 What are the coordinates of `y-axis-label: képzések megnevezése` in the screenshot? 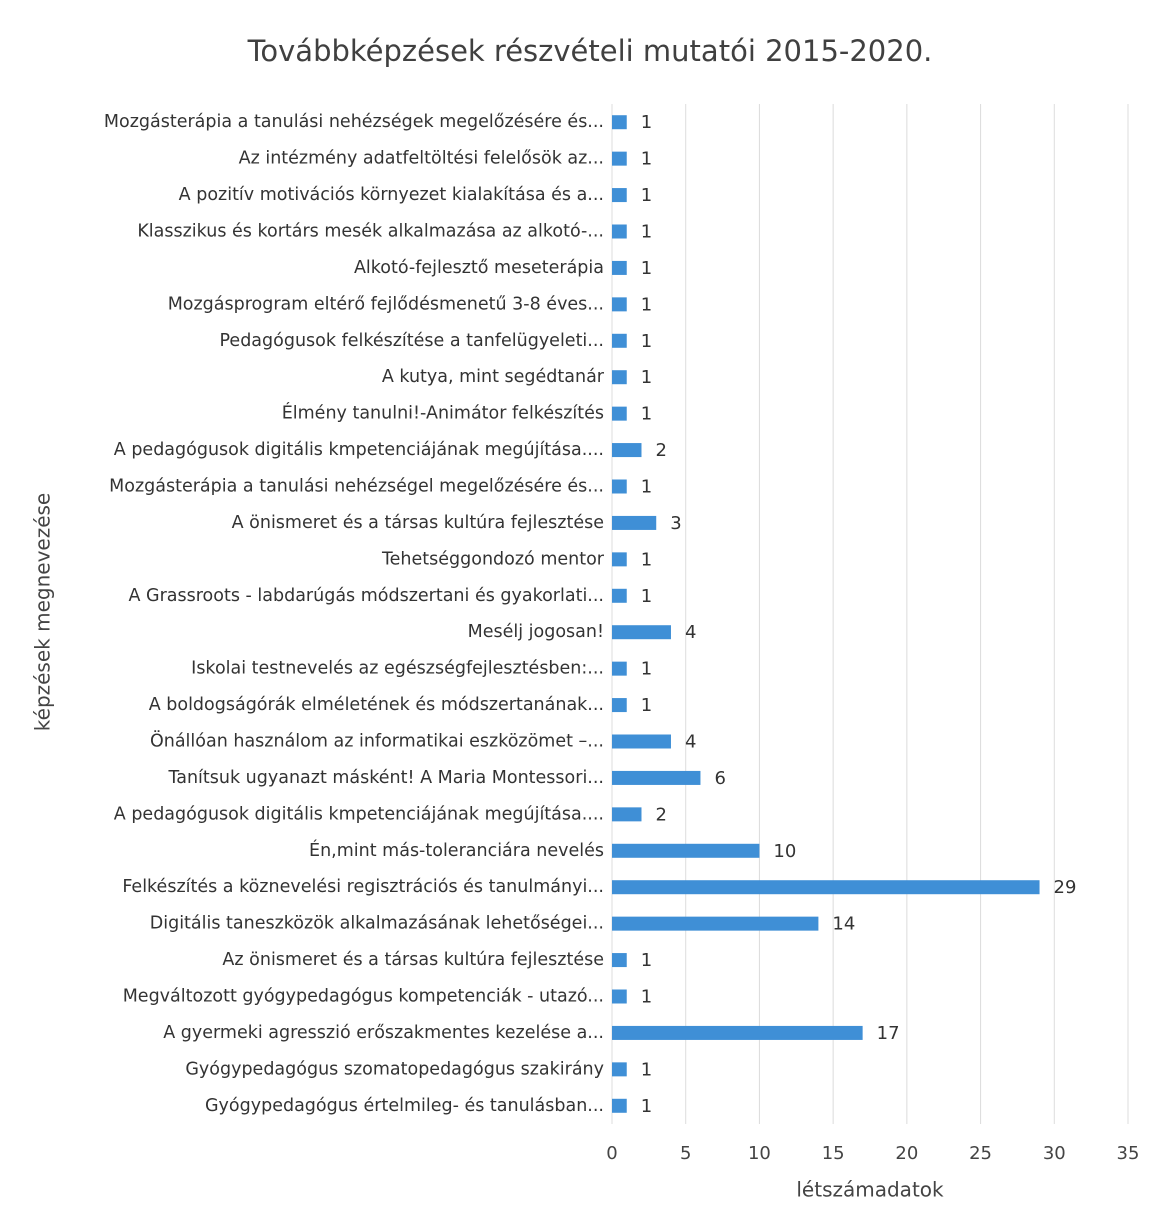 It's located at (43, 612).